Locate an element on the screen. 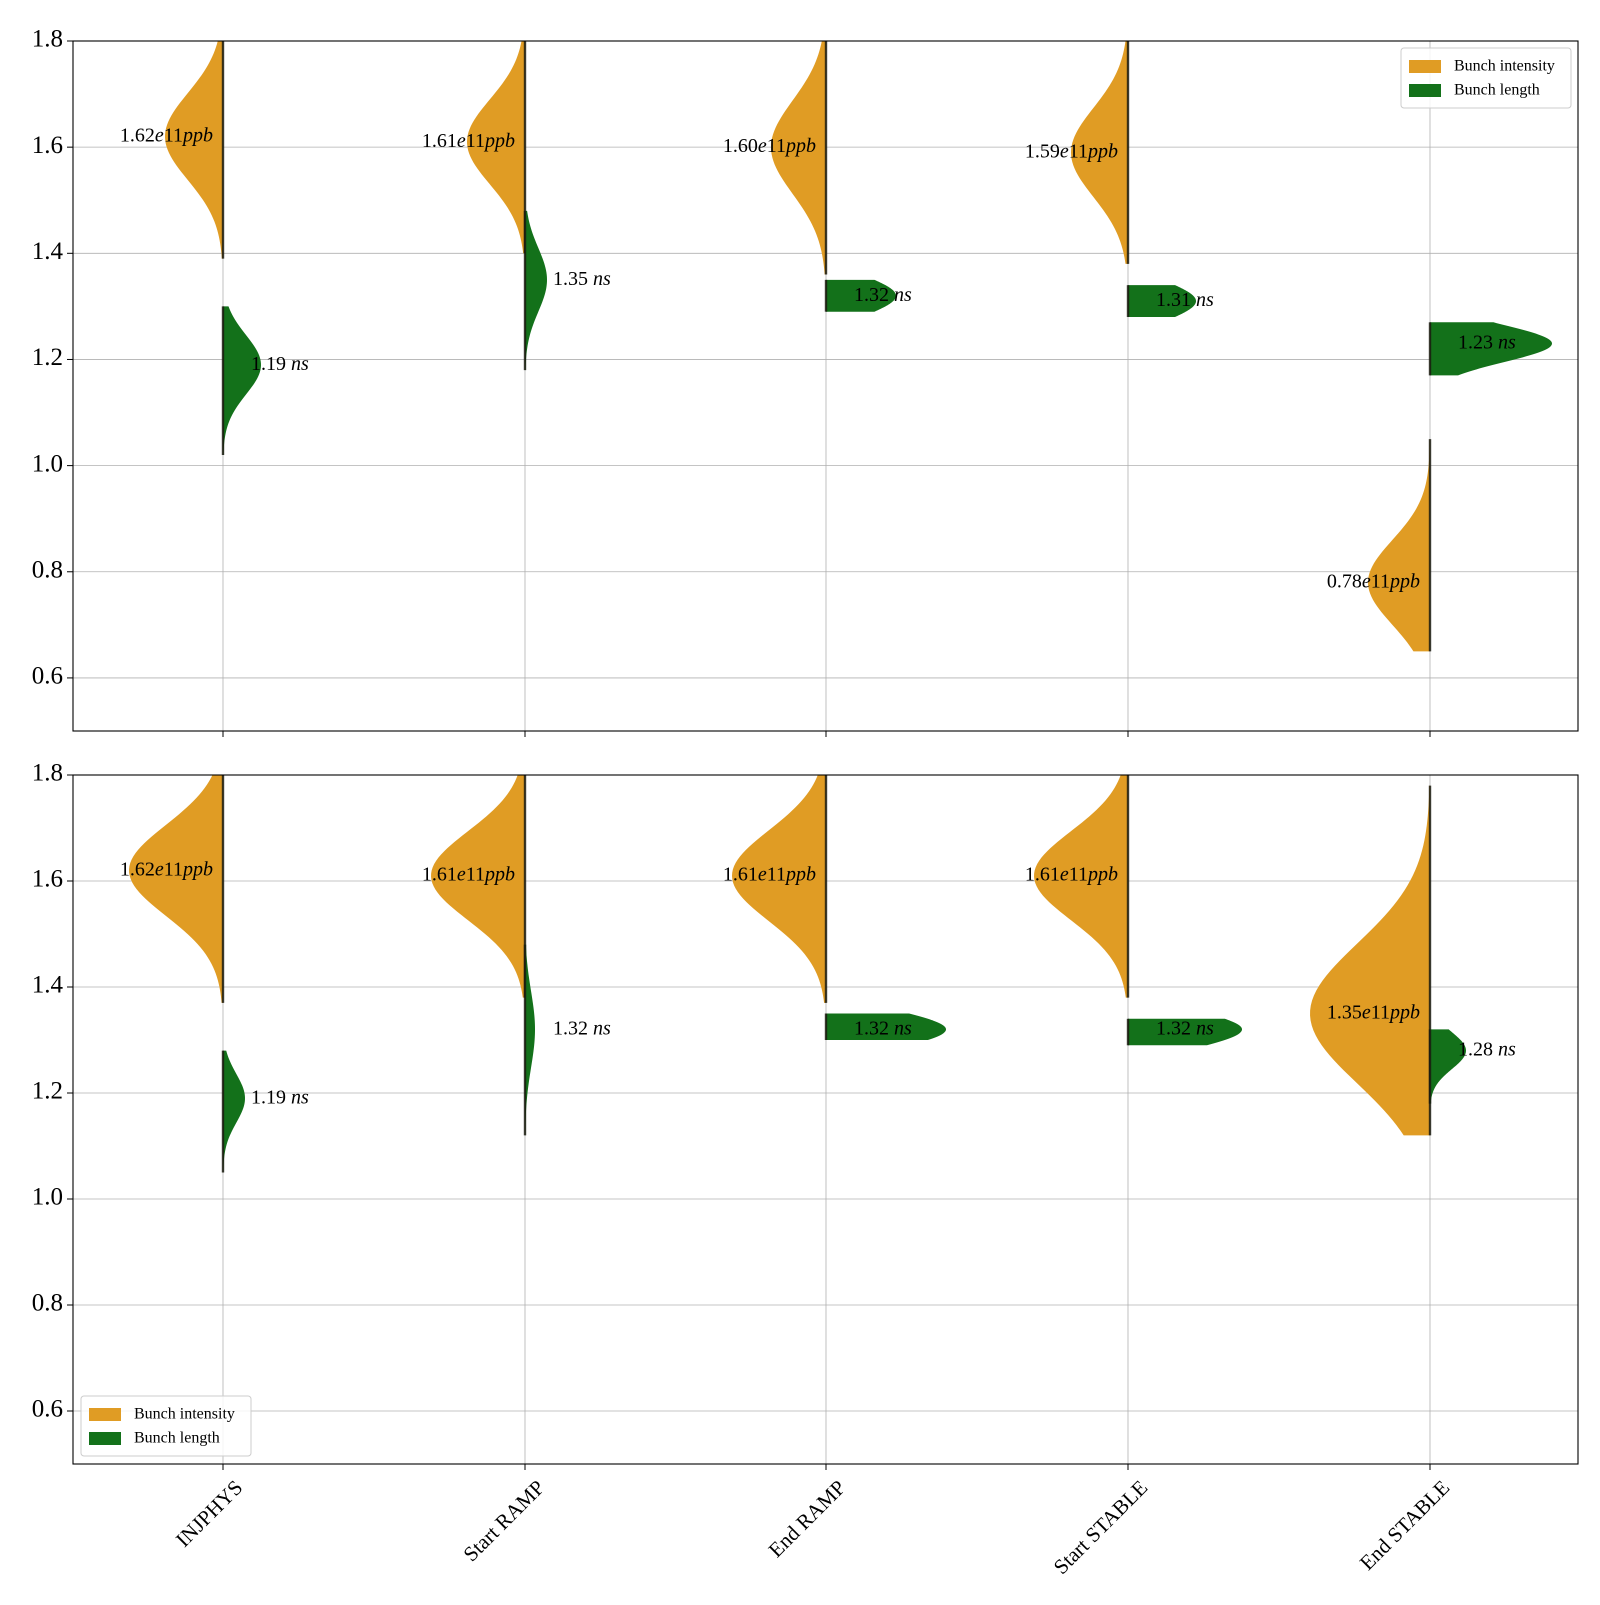  length-median-label: 1.35 ns is located at coordinates (582, 278).